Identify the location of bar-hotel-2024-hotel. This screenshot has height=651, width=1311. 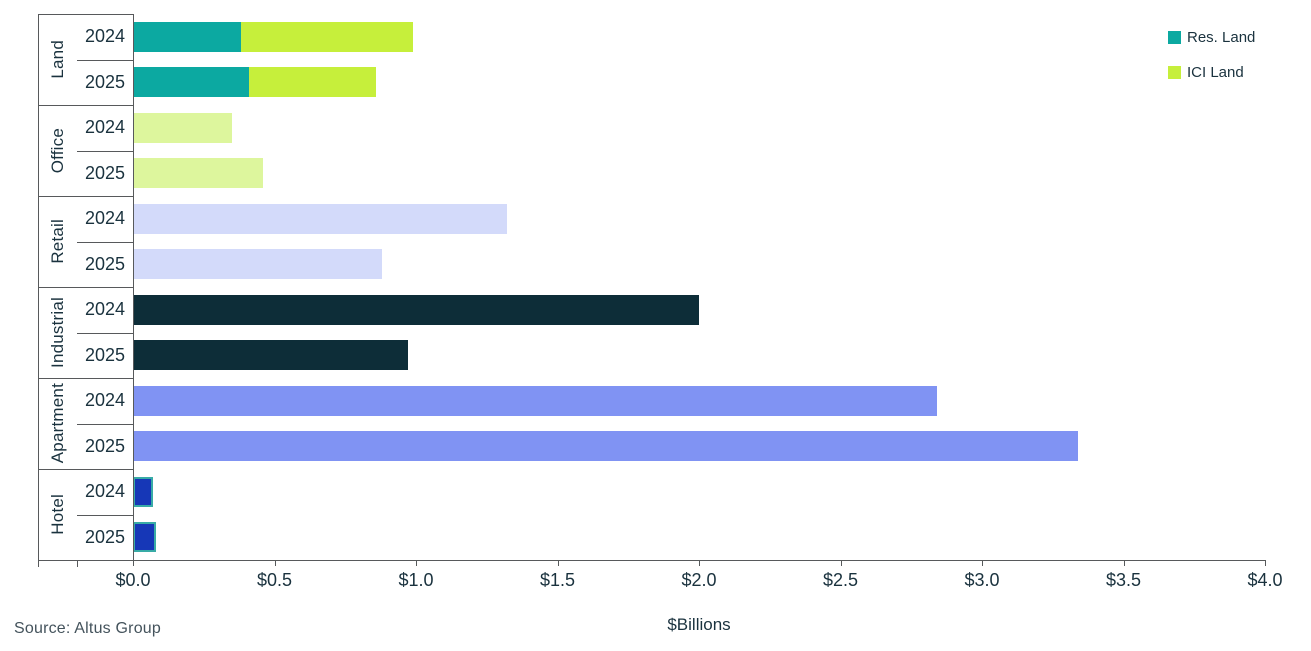
(143, 491).